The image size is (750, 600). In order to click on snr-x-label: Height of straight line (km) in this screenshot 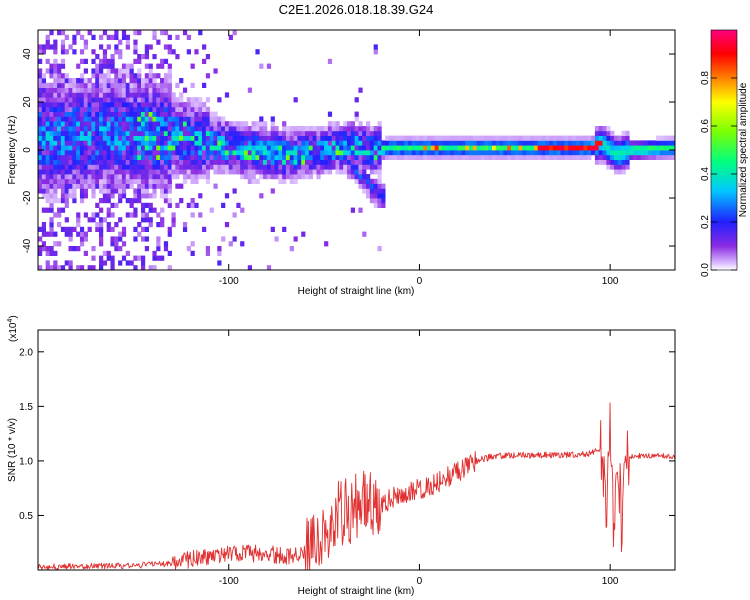, I will do `click(356, 591)`.